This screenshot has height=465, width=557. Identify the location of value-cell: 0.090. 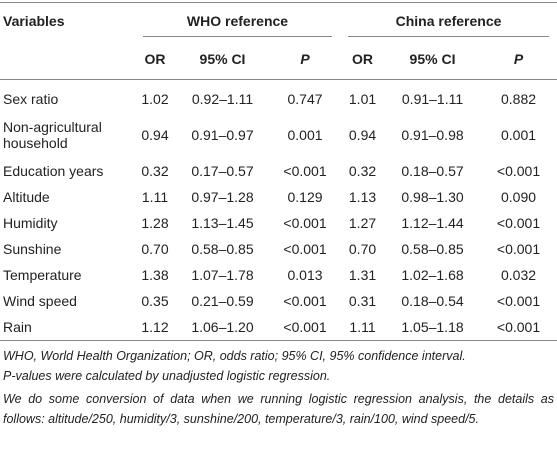
(518, 197).